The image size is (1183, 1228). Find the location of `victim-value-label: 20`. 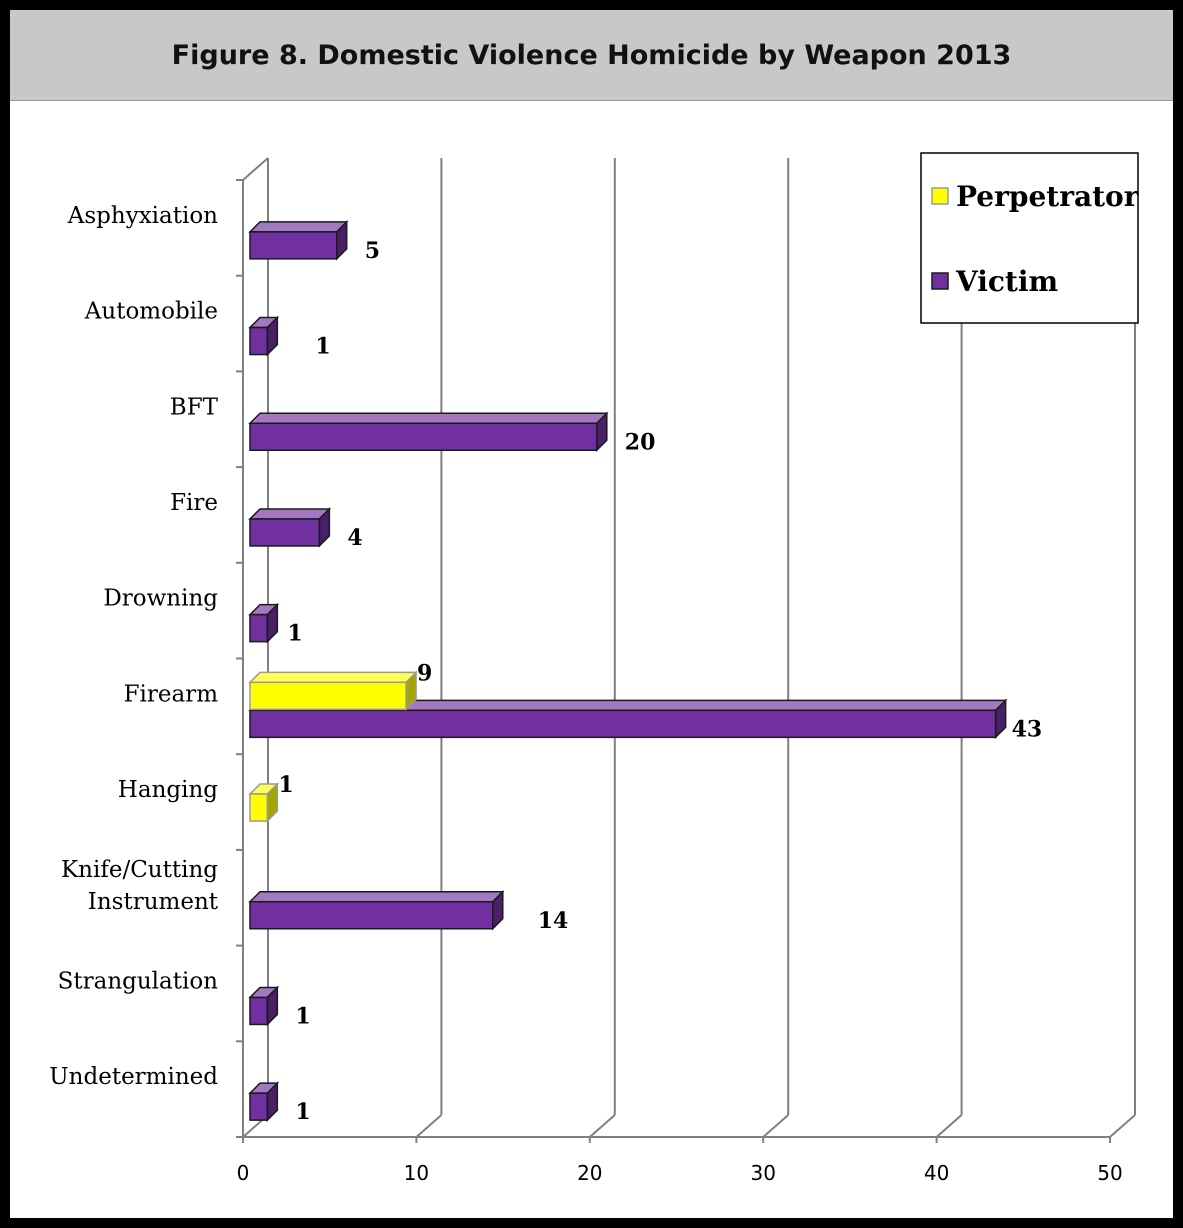

victim-value-label: 20 is located at coordinates (640, 442).